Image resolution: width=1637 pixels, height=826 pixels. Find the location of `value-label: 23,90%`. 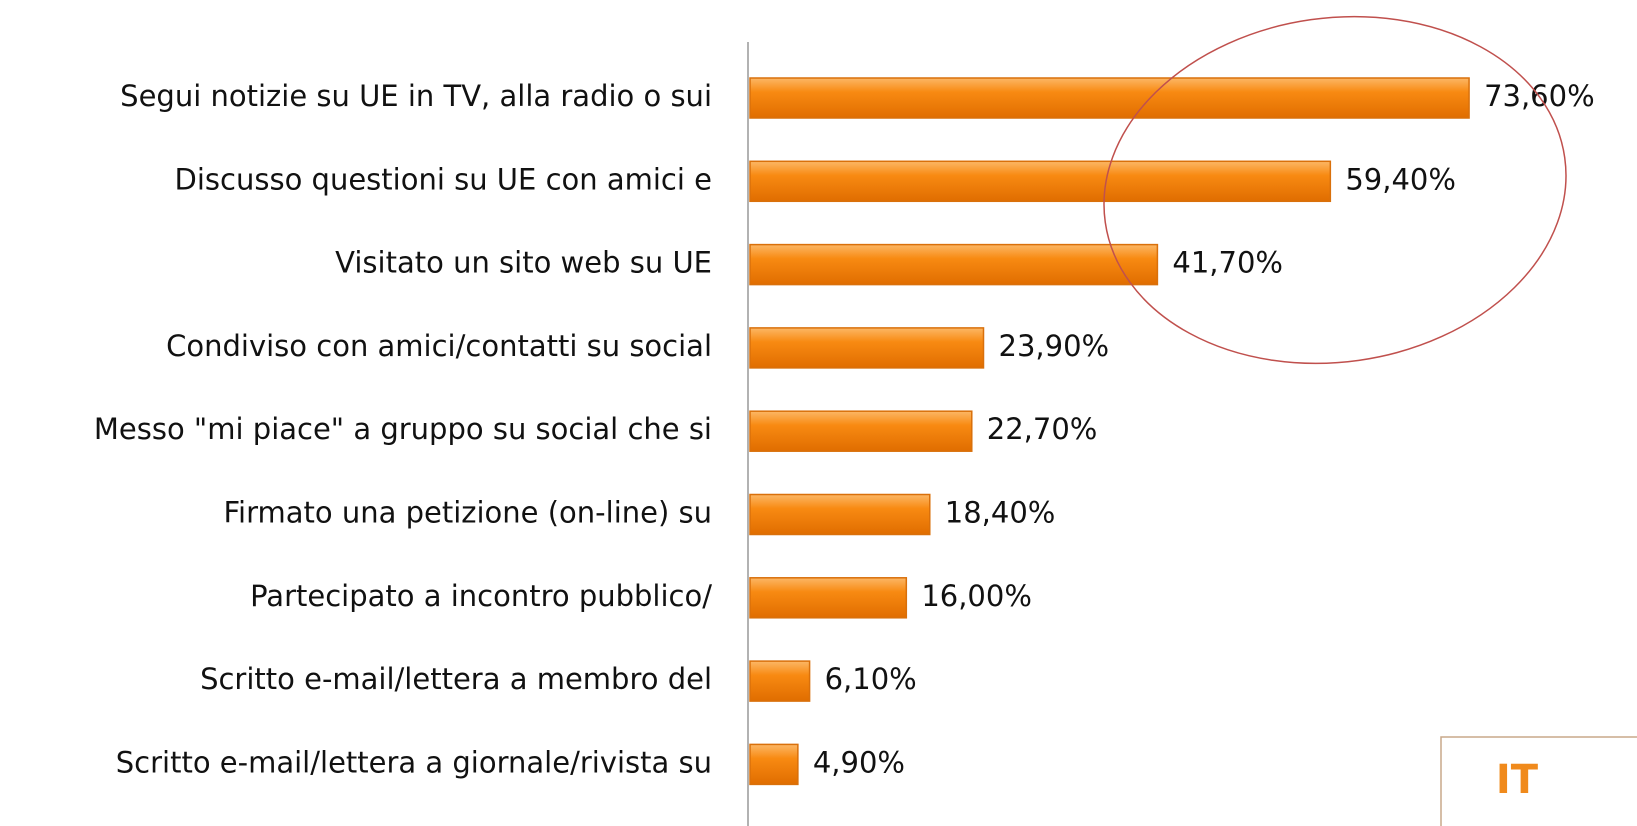

value-label: 23,90% is located at coordinates (1054, 346).